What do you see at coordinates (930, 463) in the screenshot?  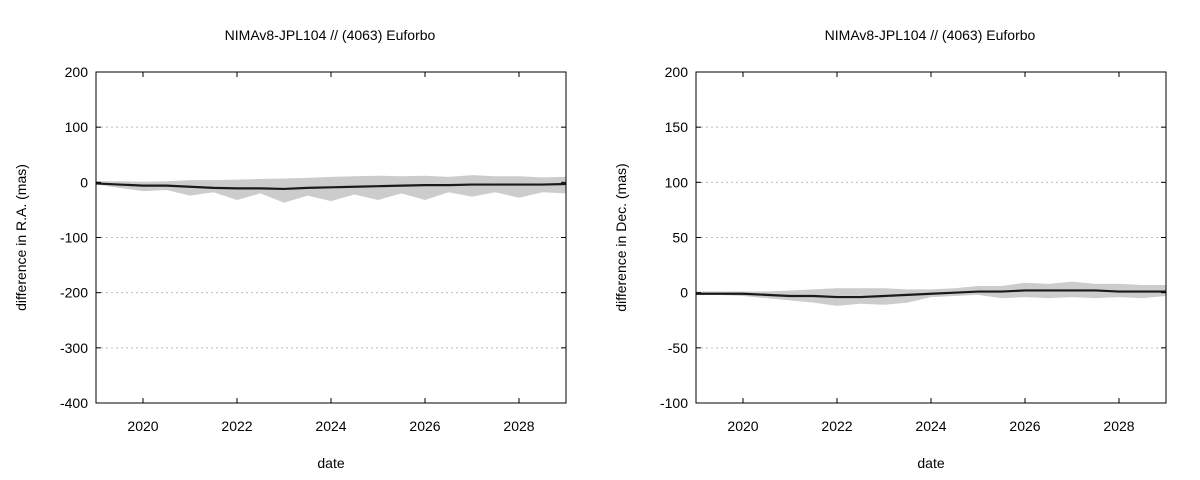 I see `dec-x-axis-label: date` at bounding box center [930, 463].